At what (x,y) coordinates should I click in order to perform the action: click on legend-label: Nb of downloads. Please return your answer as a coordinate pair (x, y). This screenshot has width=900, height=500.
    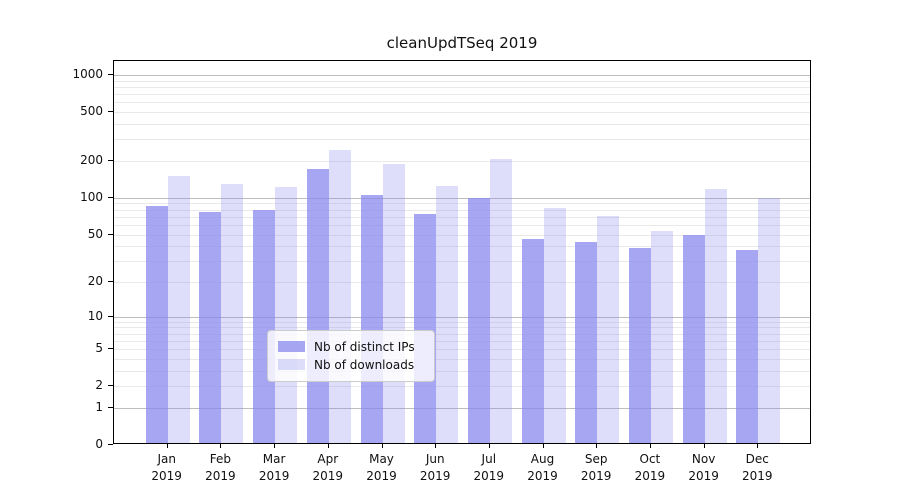
    Looking at the image, I should click on (364, 364).